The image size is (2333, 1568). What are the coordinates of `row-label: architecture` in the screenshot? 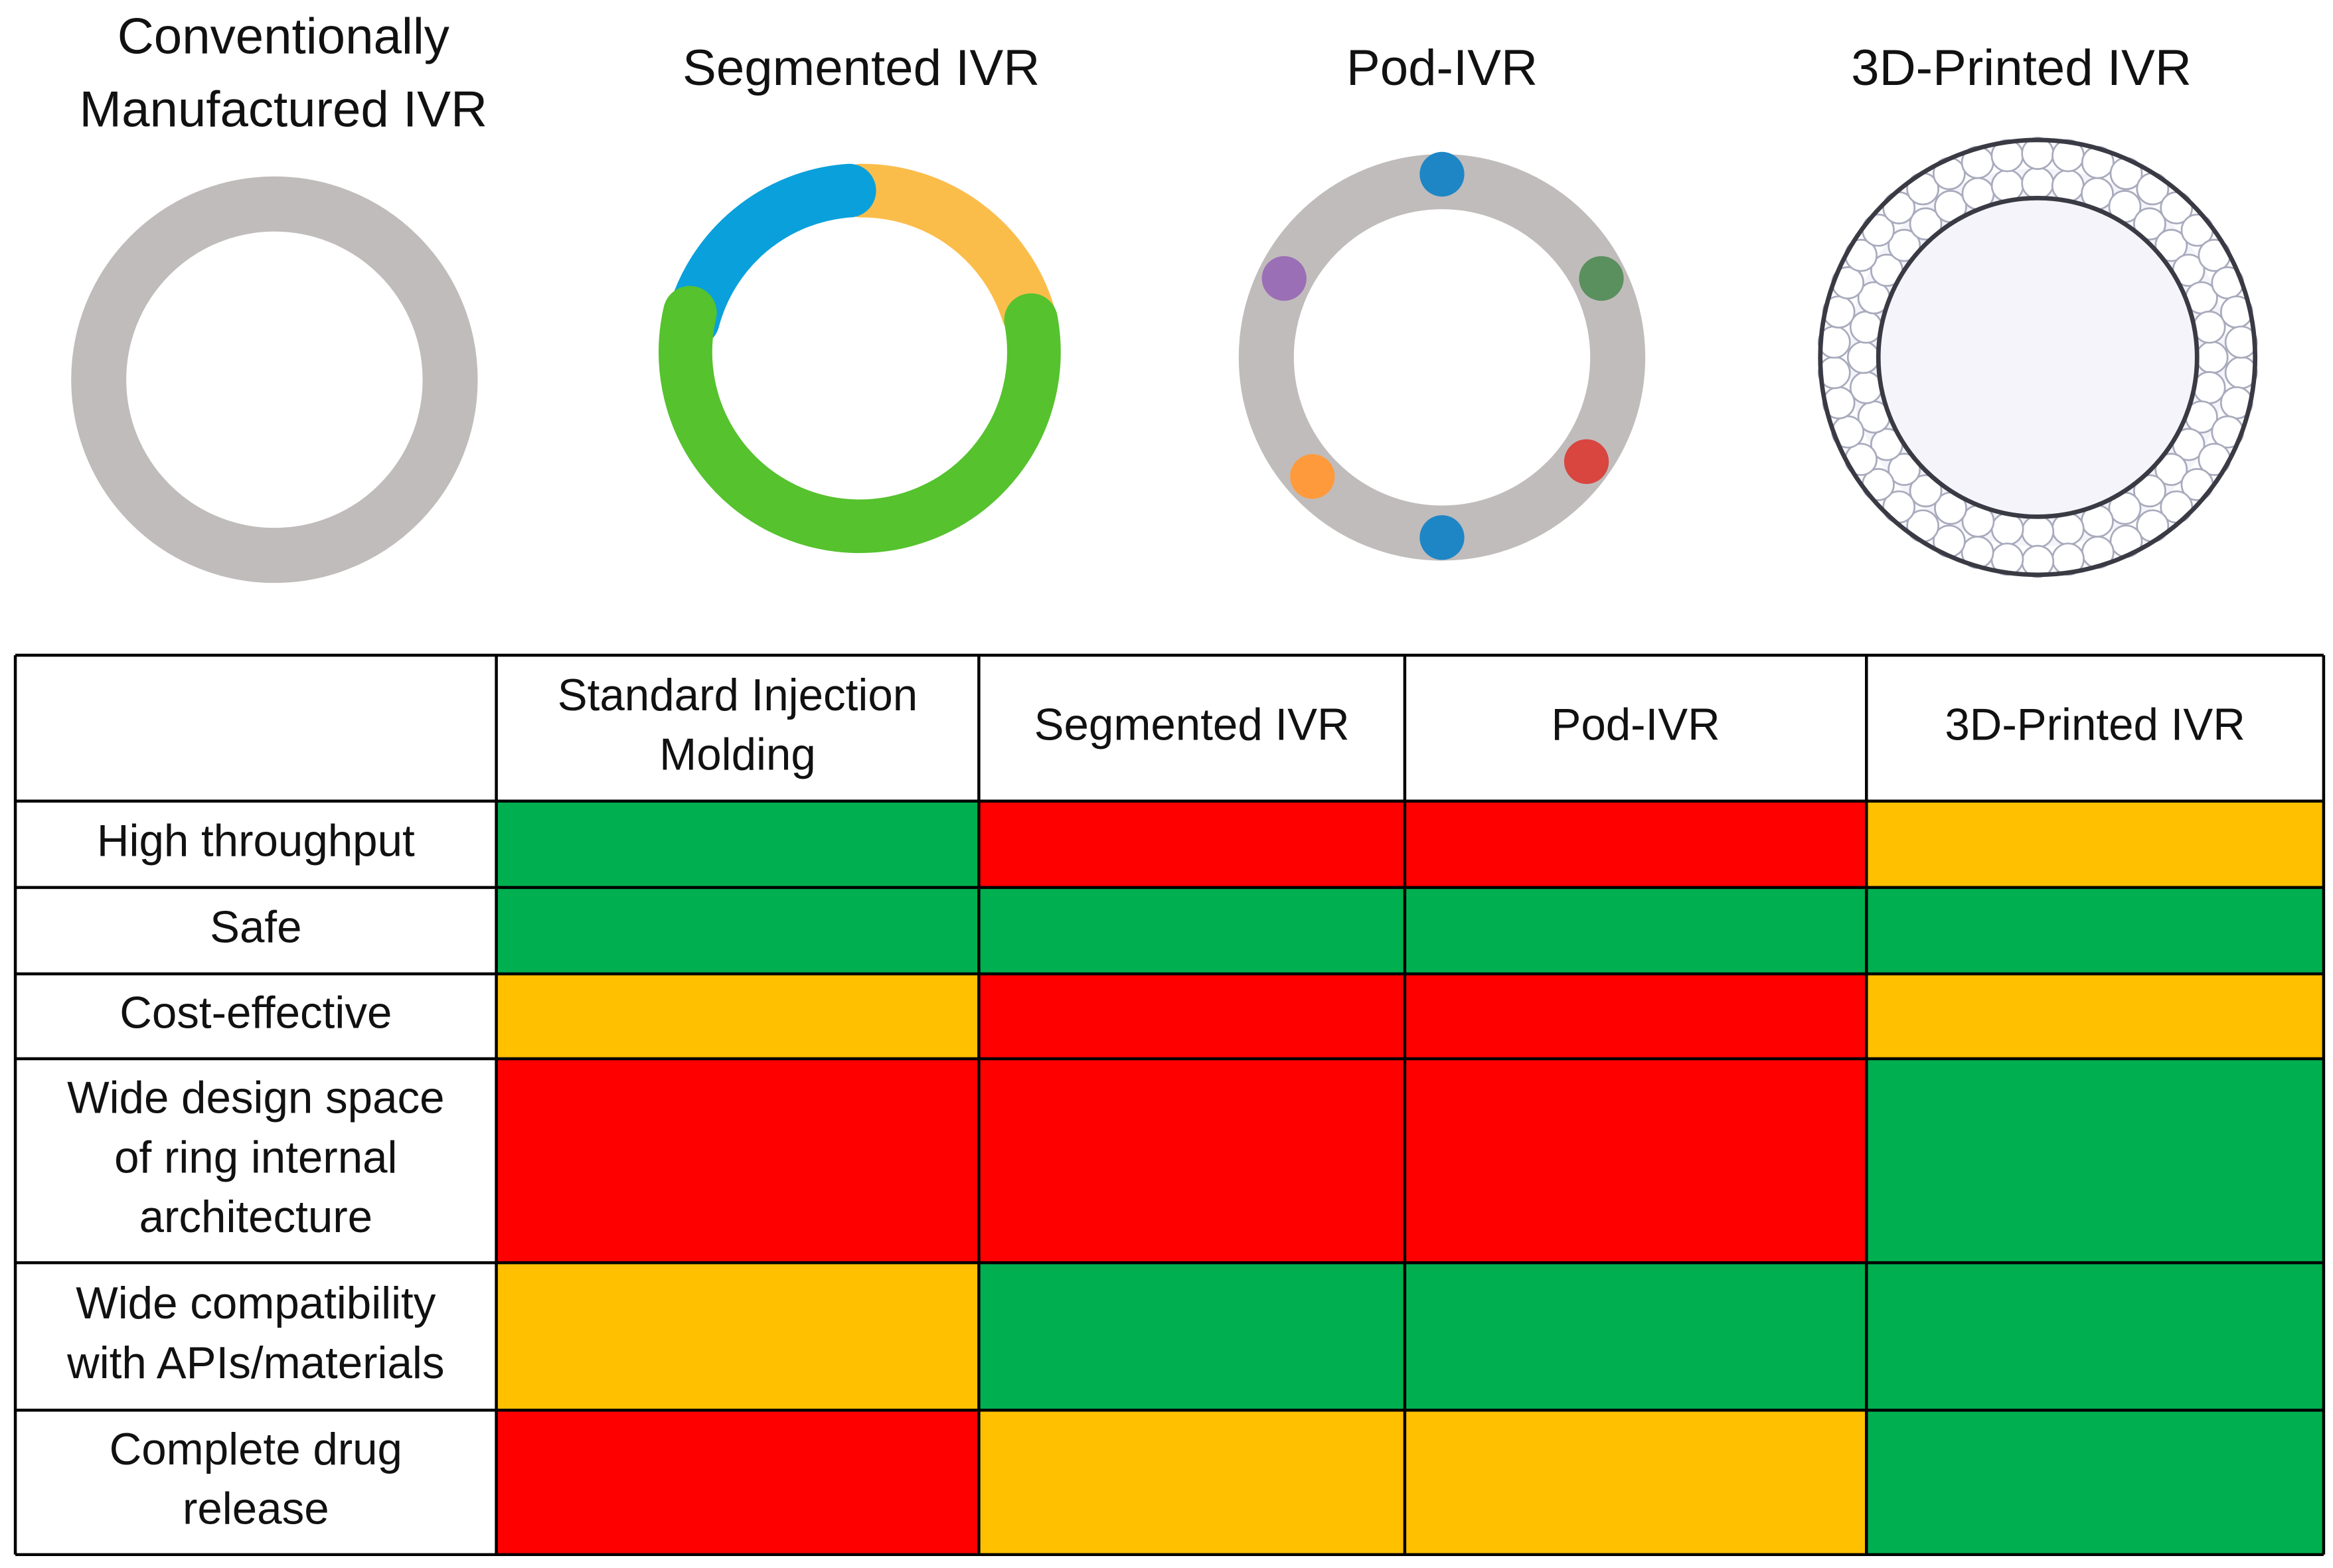 It's located at (256, 1217).